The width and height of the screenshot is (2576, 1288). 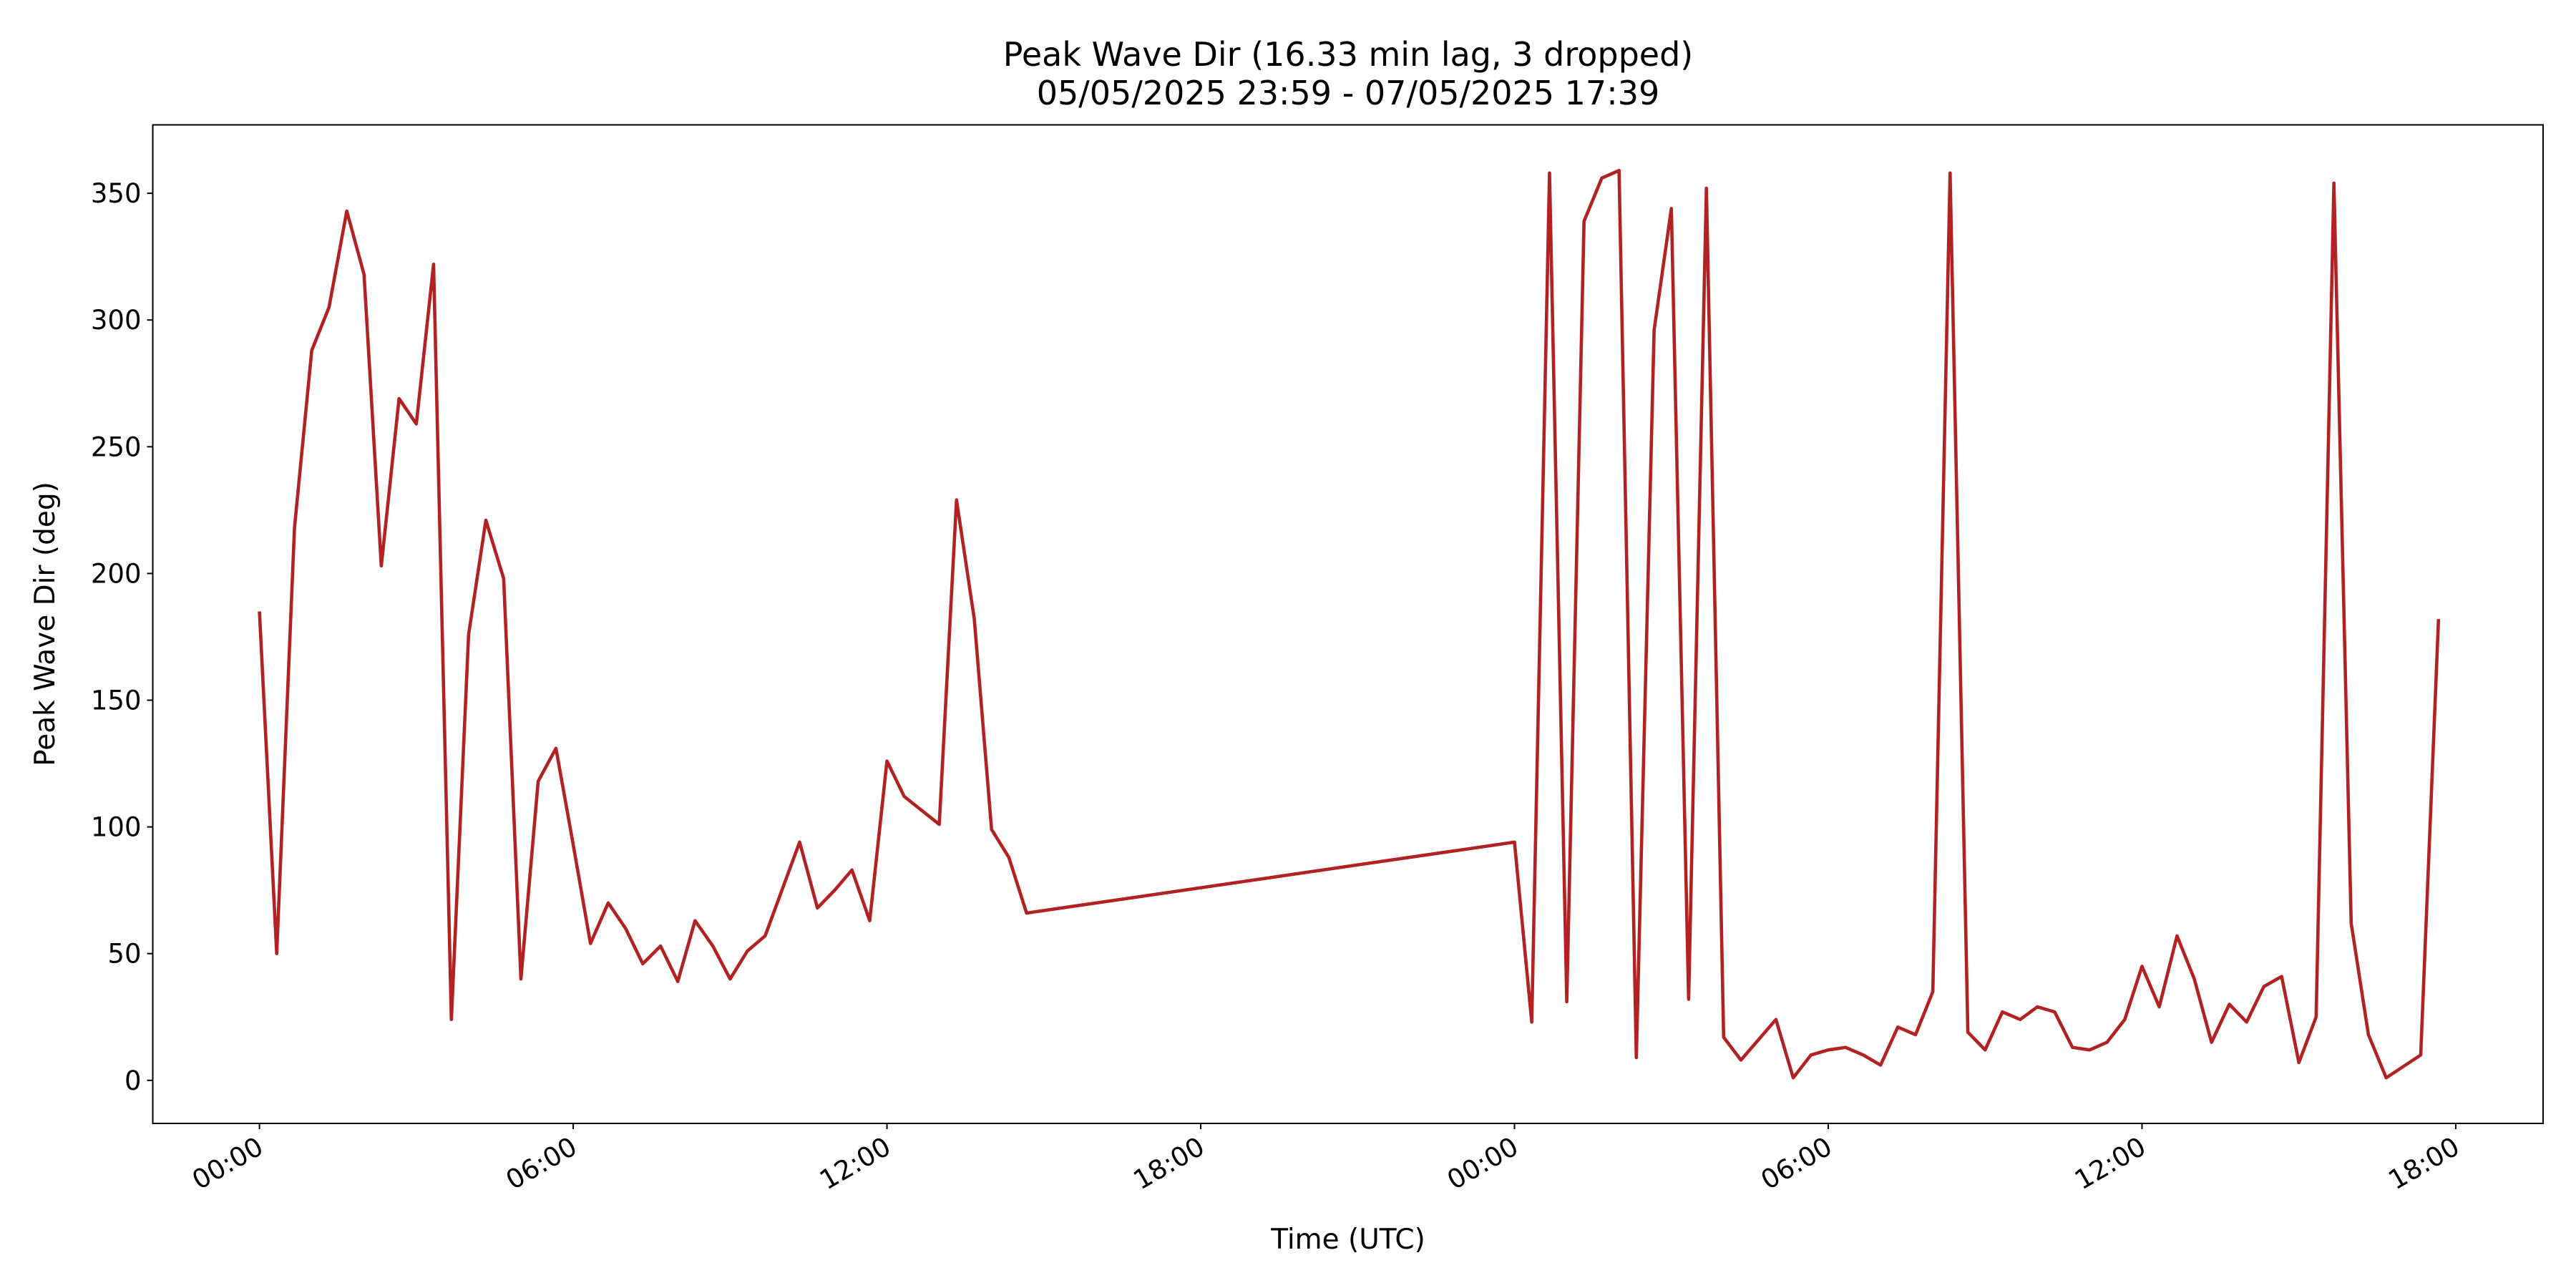 What do you see at coordinates (1348, 54) in the screenshot?
I see `chart-title: Peak Wave Dir (16.33 min lag, 3 dropped)` at bounding box center [1348, 54].